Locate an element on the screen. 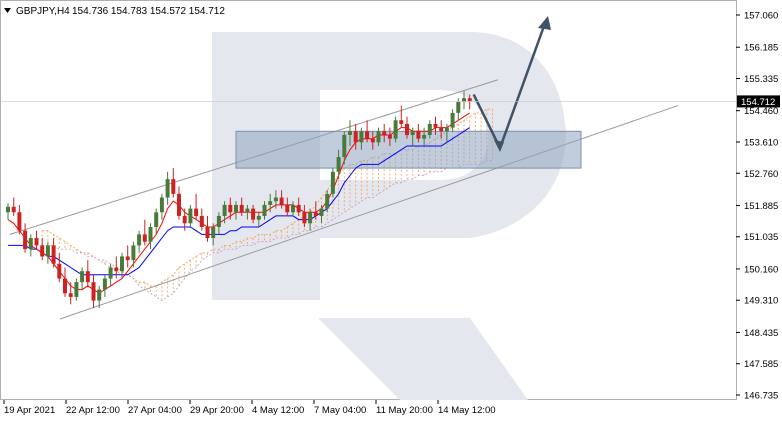 Image resolution: width=782 pixels, height=425 pixels. x-tick-label: 29 Apr 20:00 is located at coordinates (217, 410).